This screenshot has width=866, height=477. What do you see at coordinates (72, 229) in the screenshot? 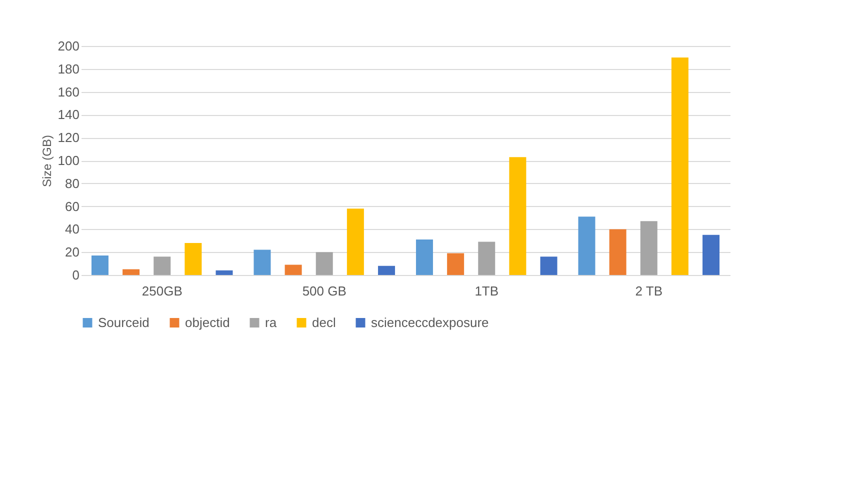
I see `y-tick-label: 40` at bounding box center [72, 229].